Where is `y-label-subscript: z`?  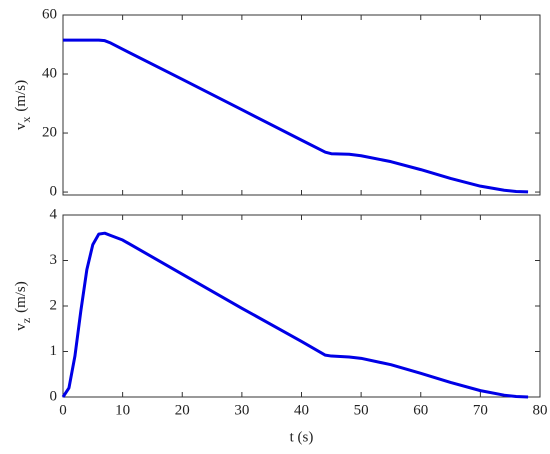 y-label-subscript: z is located at coordinates (26, 320).